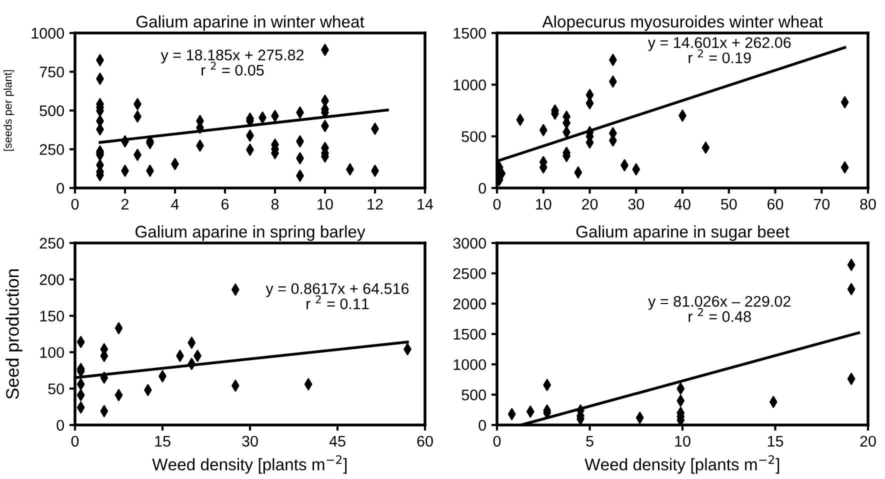 This screenshot has width=885, height=479. I want to click on x-tick-label: 70, so click(822, 204).